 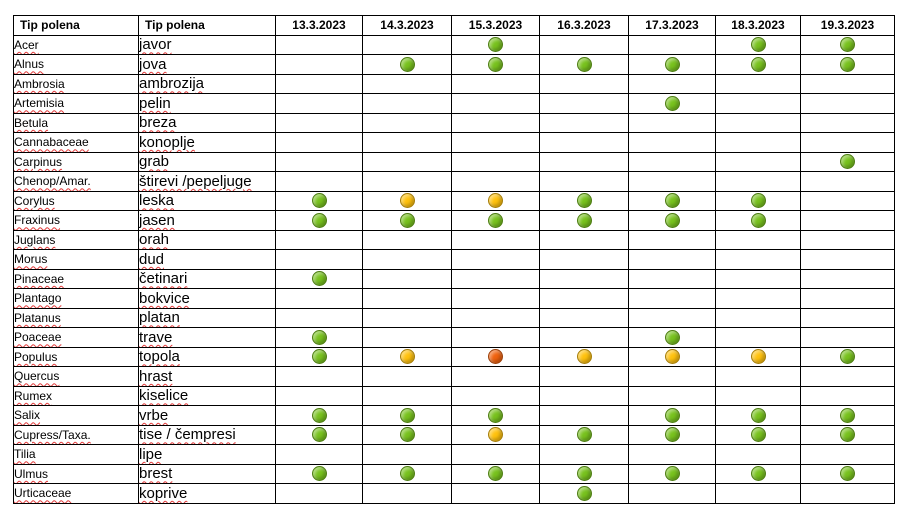 I want to click on table-row: Ulmus brest, so click(x=454, y=473).